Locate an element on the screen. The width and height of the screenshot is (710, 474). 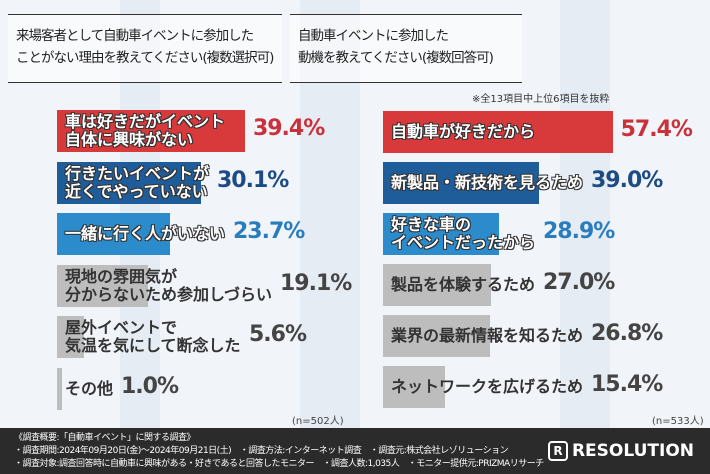
value-label: 23.7% is located at coordinates (269, 232).